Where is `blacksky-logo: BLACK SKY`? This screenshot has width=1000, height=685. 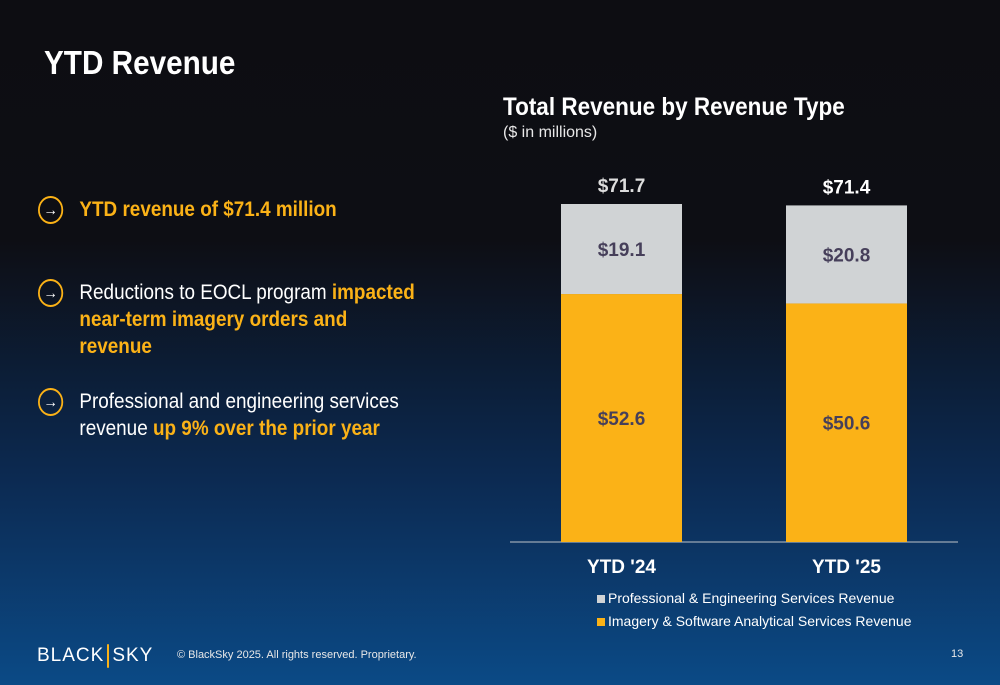 blacksky-logo: BLACK SKY is located at coordinates (95, 656).